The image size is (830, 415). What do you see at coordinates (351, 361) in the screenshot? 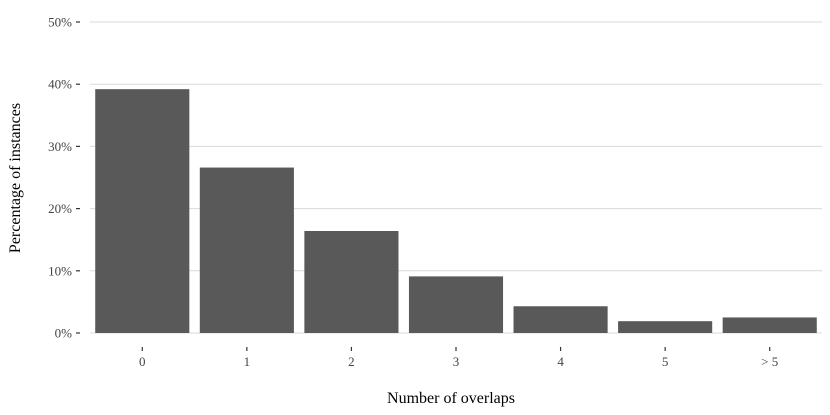
I see `x-tick-label: 2` at bounding box center [351, 361].